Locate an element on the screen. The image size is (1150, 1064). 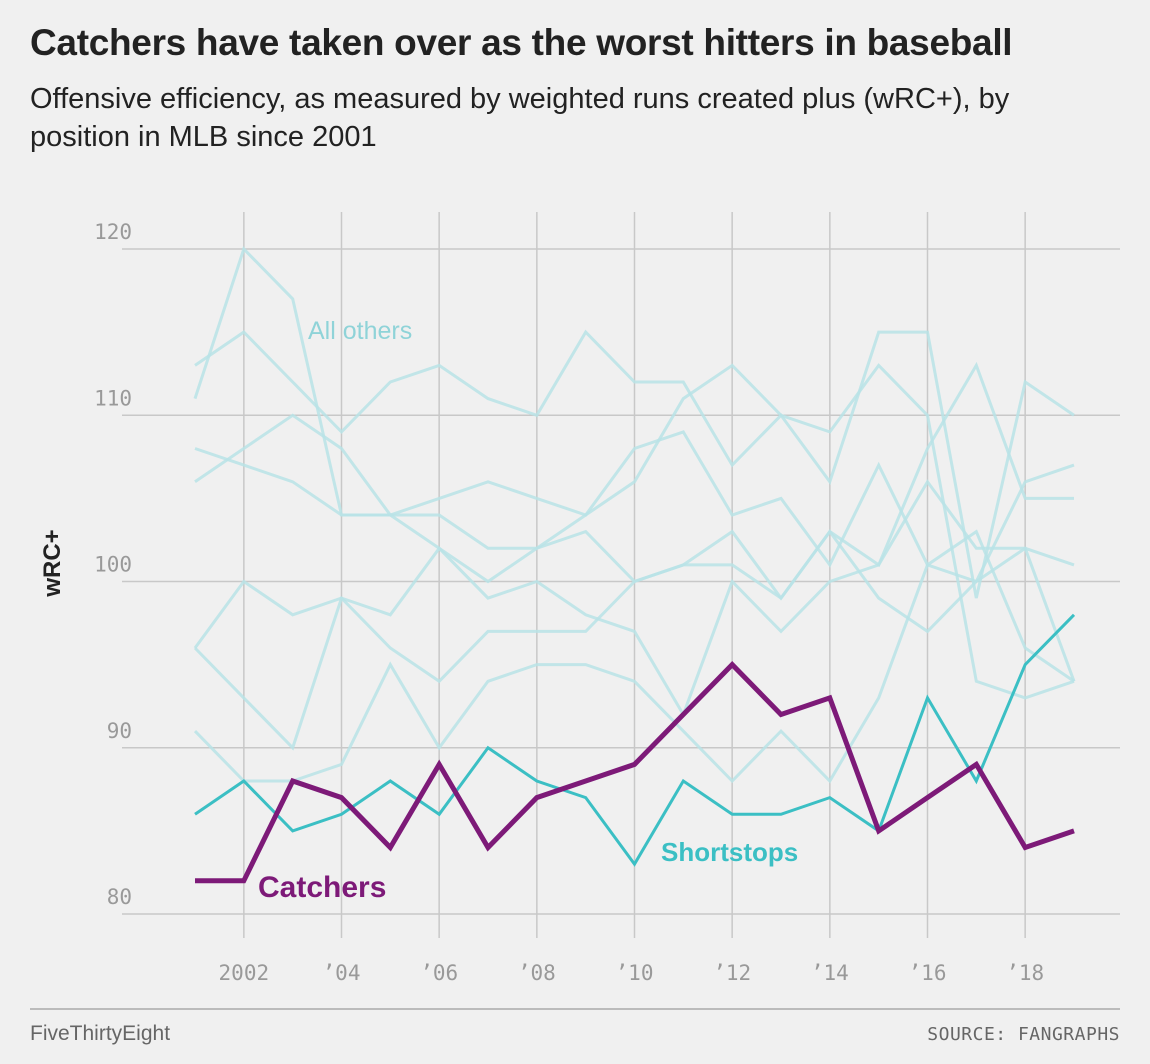
x-tick-label-2008: ’08 is located at coordinates (537, 973).